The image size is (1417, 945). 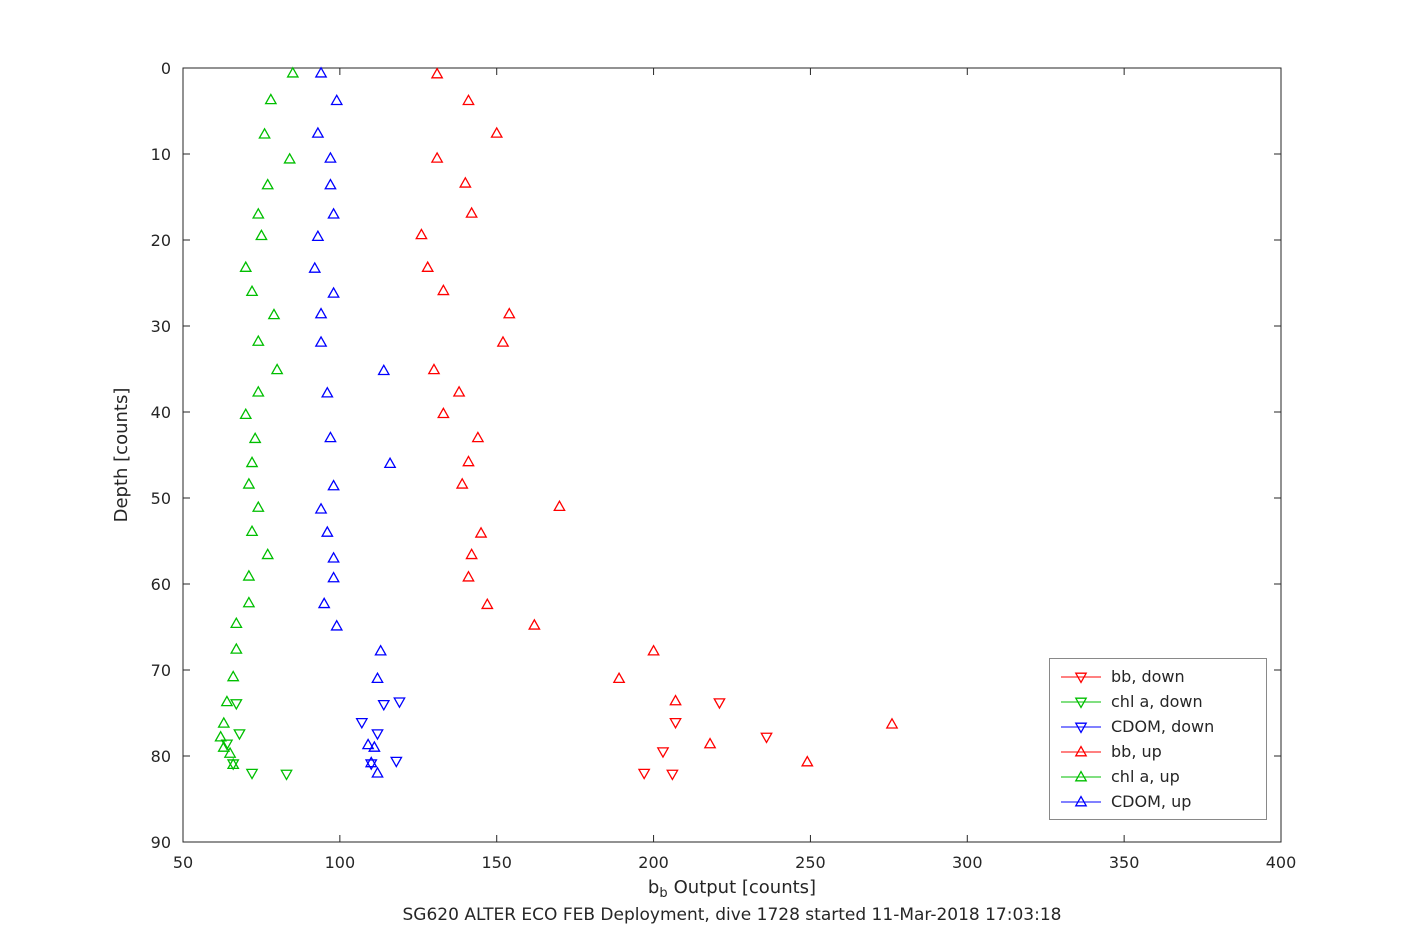 What do you see at coordinates (1136, 751) in the screenshot?
I see `legend-item-label: bb, up` at bounding box center [1136, 751].